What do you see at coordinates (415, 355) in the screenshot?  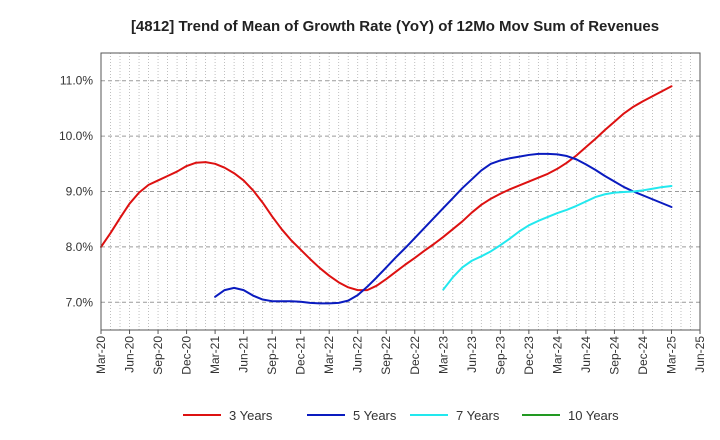 I see `x-tick-label: Dec-22` at bounding box center [415, 355].